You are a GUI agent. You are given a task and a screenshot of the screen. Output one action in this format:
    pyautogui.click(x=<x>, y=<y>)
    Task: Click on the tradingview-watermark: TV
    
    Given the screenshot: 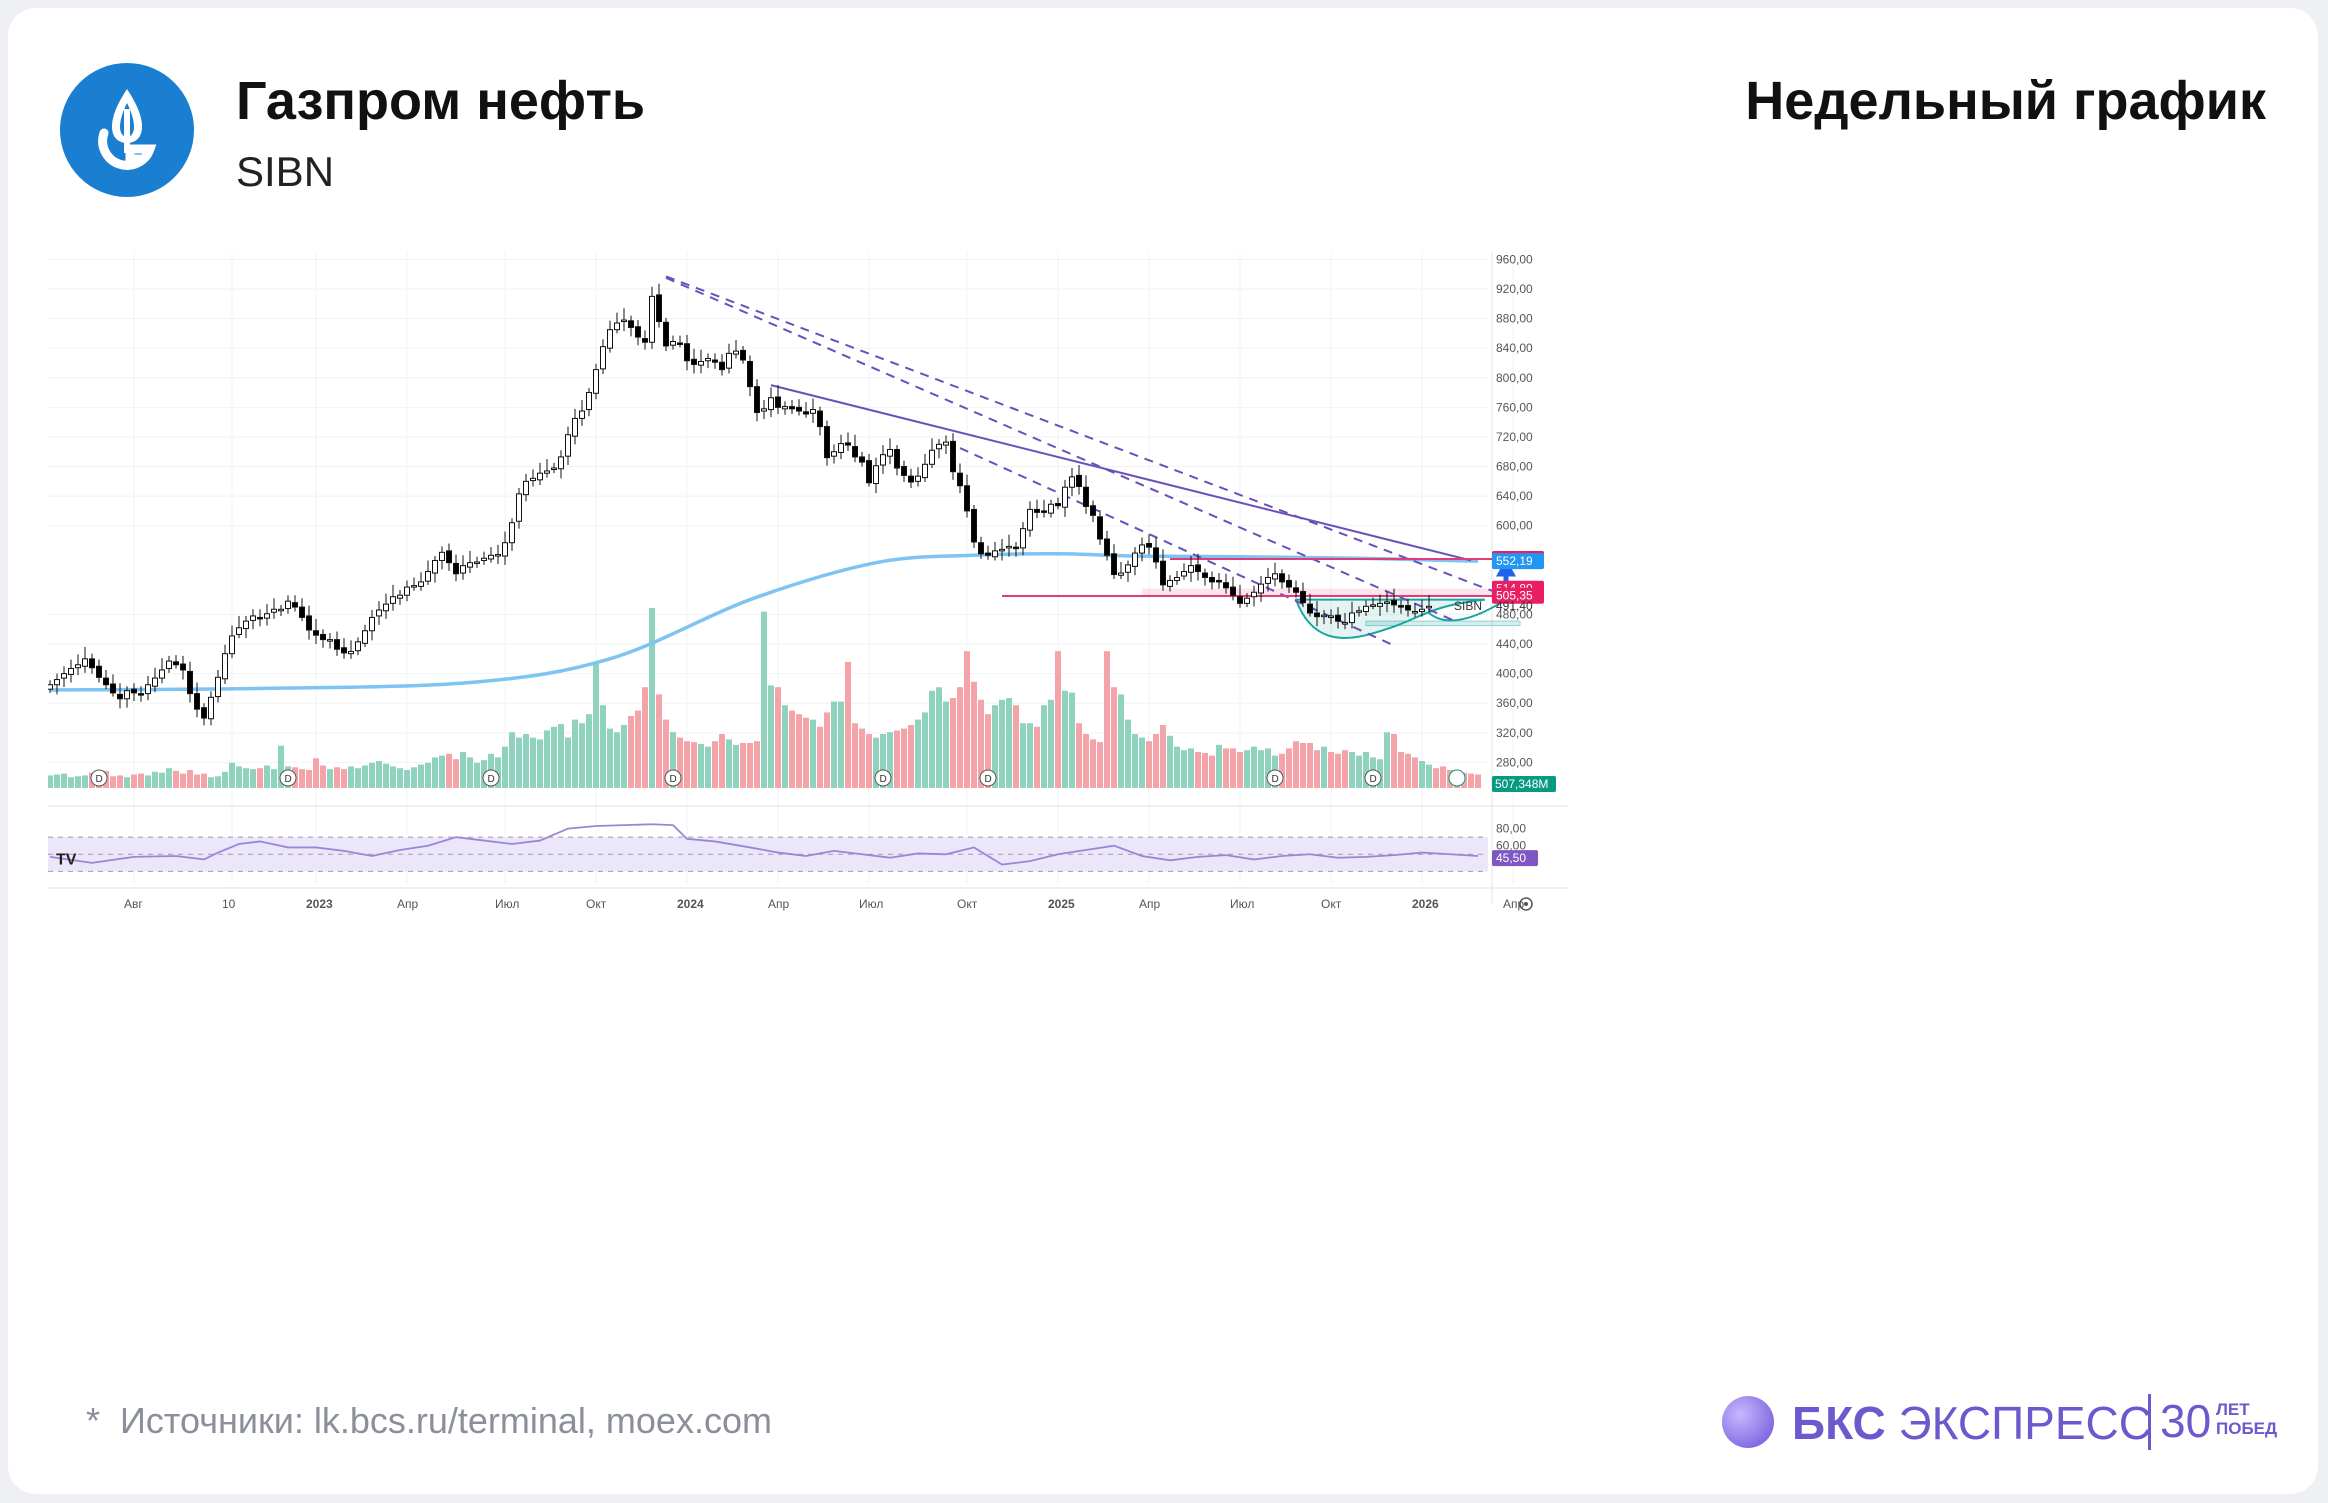 What is the action you would take?
    pyautogui.click(x=66, y=860)
    